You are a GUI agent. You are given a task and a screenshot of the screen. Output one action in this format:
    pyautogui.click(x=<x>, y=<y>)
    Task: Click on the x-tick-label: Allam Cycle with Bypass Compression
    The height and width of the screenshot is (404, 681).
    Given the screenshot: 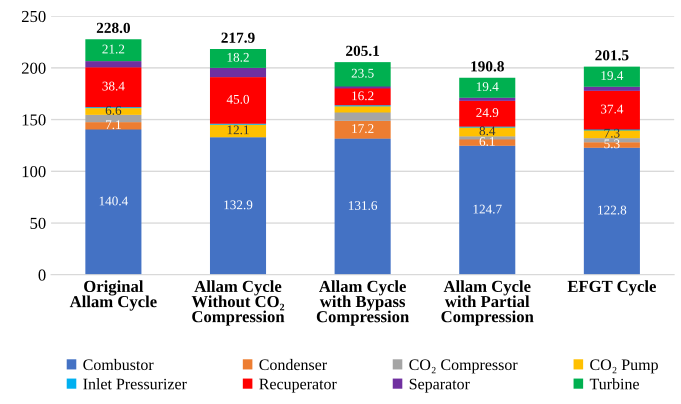 What is the action you would take?
    pyautogui.click(x=362, y=303)
    